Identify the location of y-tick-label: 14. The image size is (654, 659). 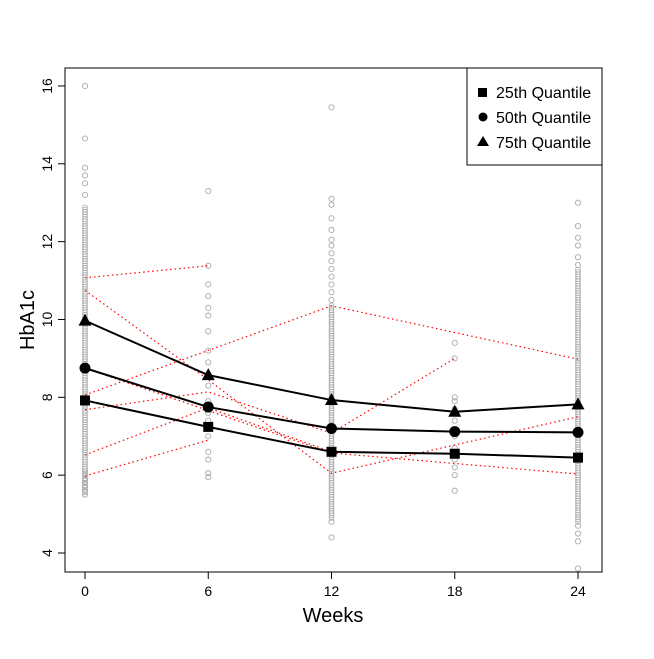
(47, 164).